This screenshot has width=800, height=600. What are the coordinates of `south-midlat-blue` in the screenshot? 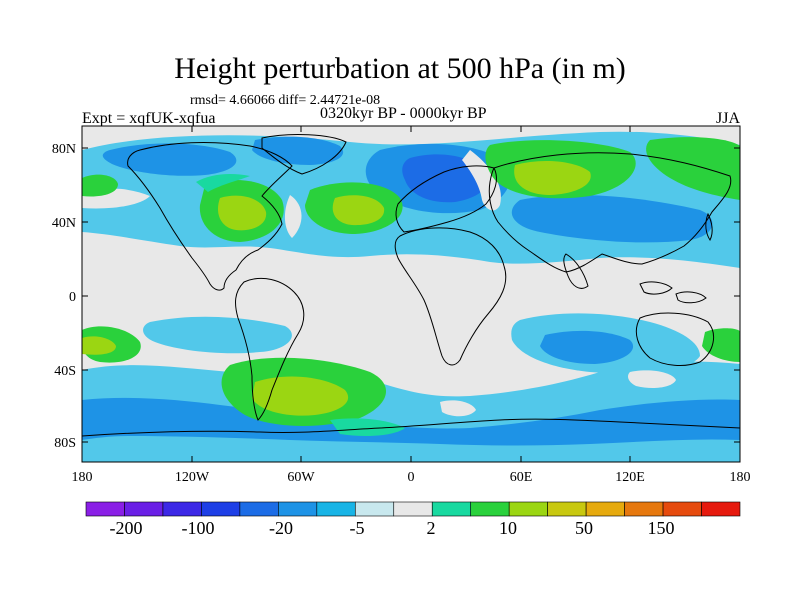 It's located at (217, 335).